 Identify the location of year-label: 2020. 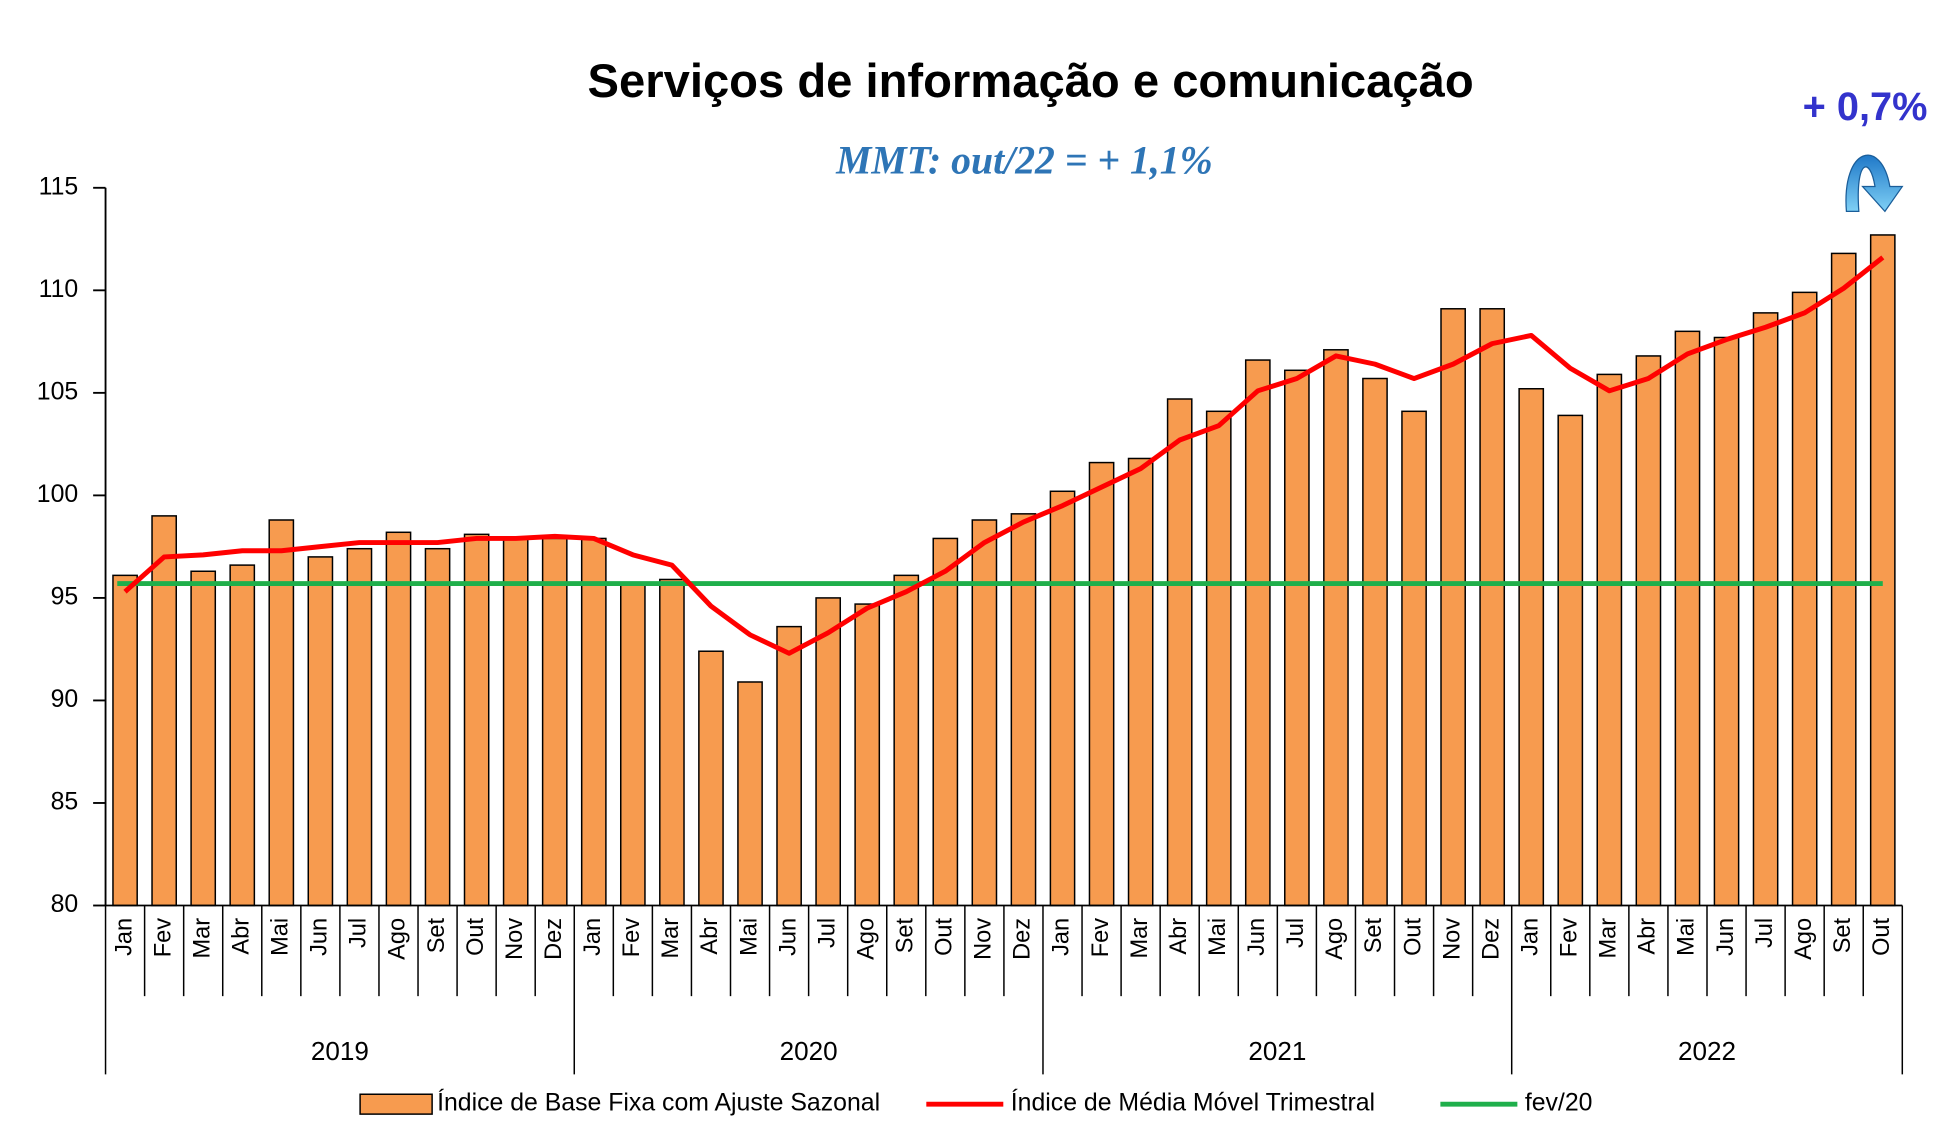
(809, 1051).